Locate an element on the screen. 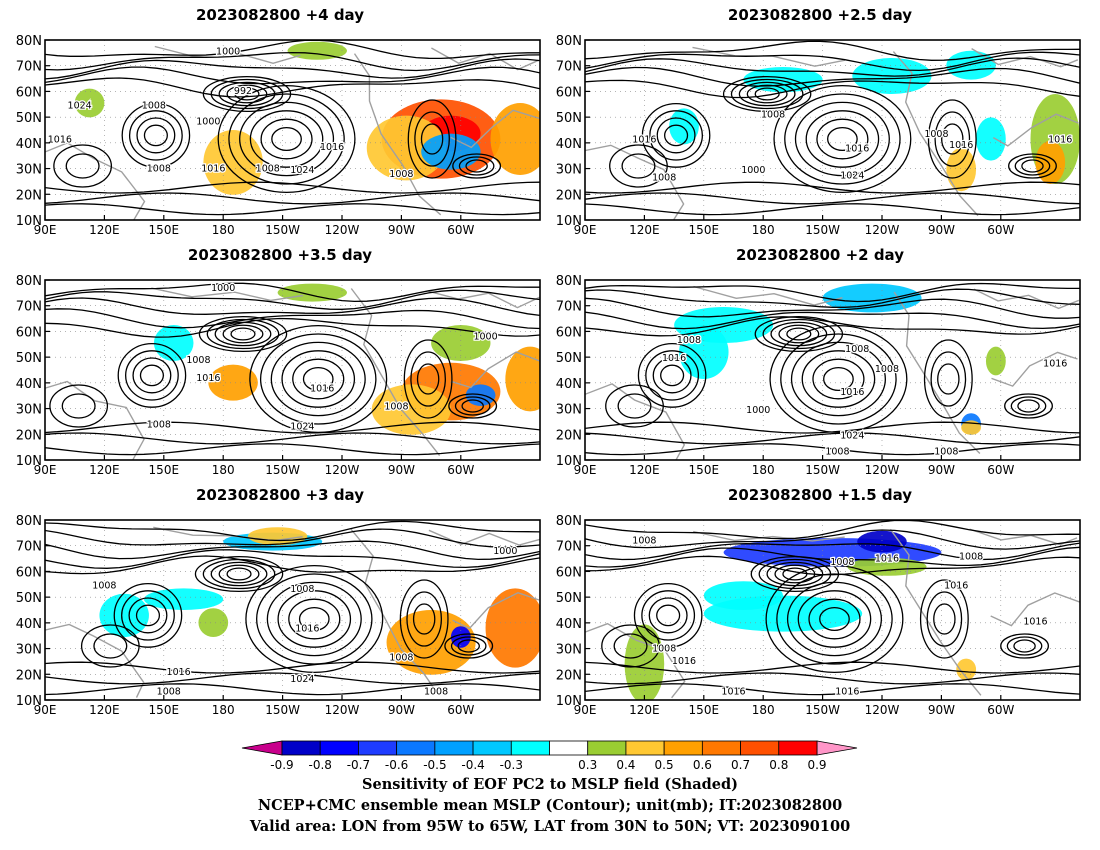 The width and height of the screenshot is (1100, 850). lat-label: 70N is located at coordinates (29, 547).